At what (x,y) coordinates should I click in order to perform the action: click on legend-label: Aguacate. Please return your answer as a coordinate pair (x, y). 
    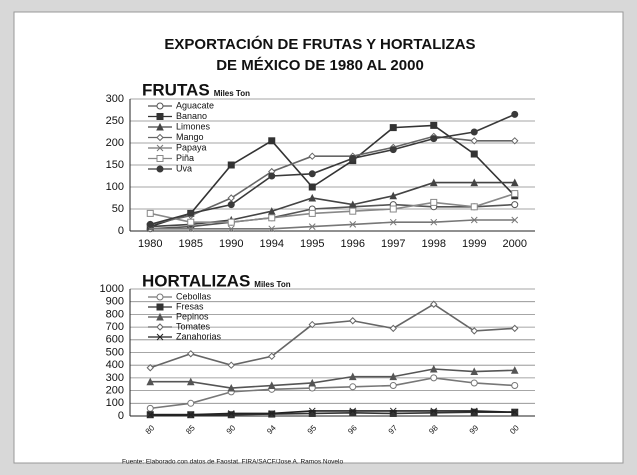
    Looking at the image, I should click on (195, 105).